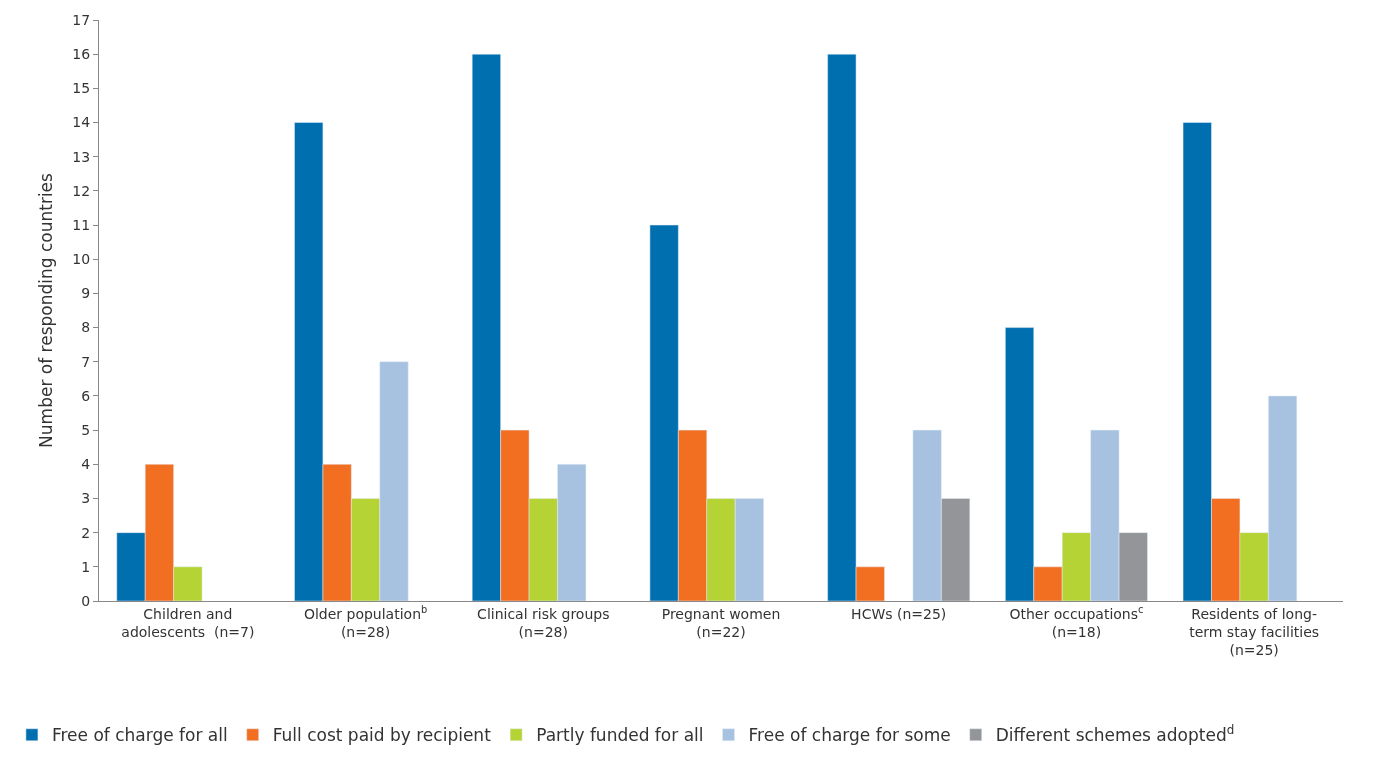 Image resolution: width=1373 pixels, height=765 pixels. I want to click on x-tick-label: Residents of long- term stay facilities (n=25), so click(1254, 632).